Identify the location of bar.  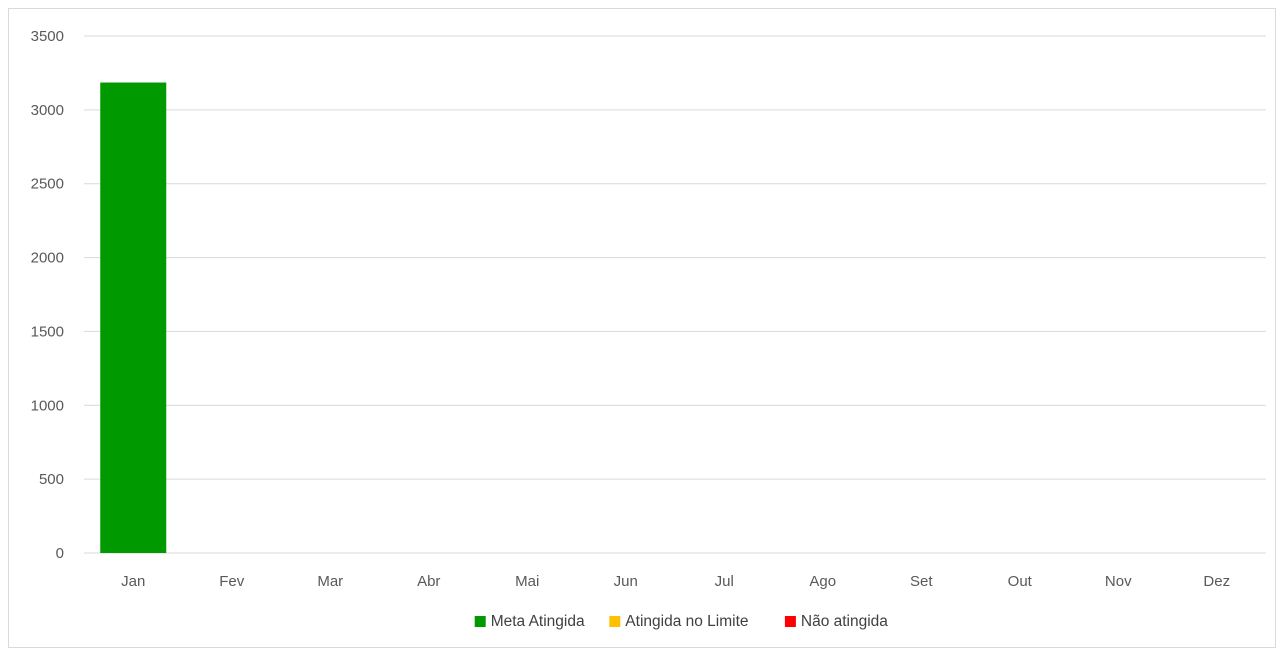
(133, 317).